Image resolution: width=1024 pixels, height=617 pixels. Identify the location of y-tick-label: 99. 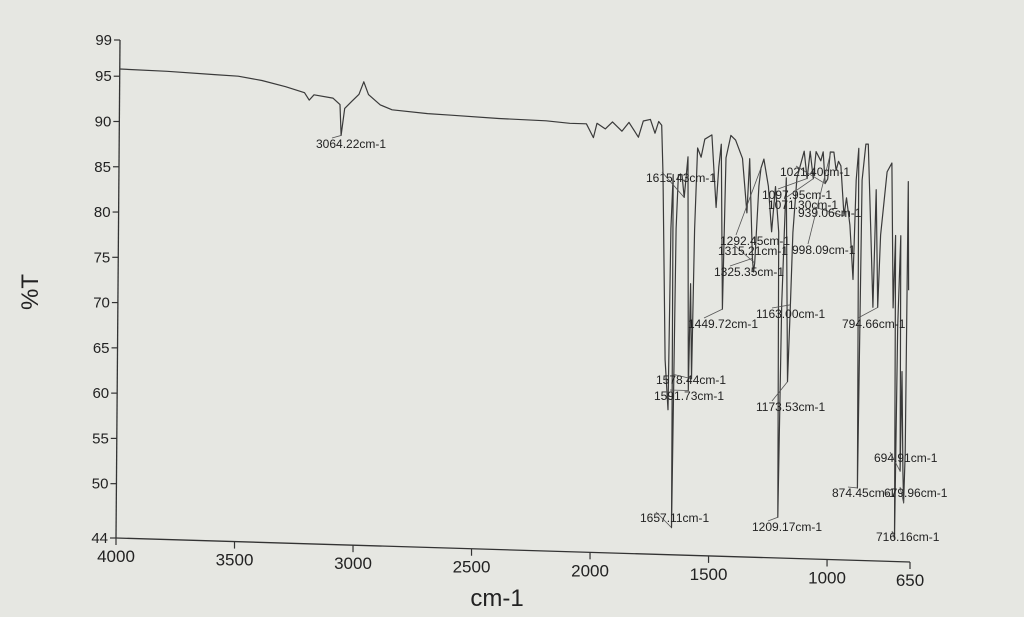
(103, 40).